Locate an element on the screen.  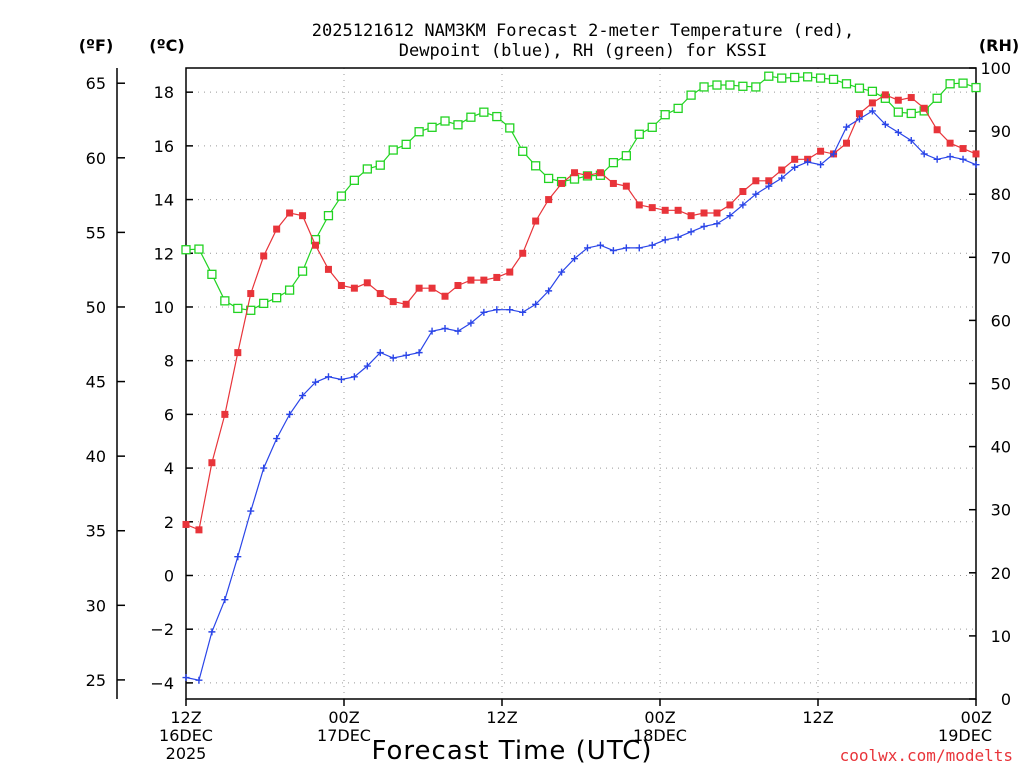
celsius-tick-label: 18 is located at coordinates (164, 92).